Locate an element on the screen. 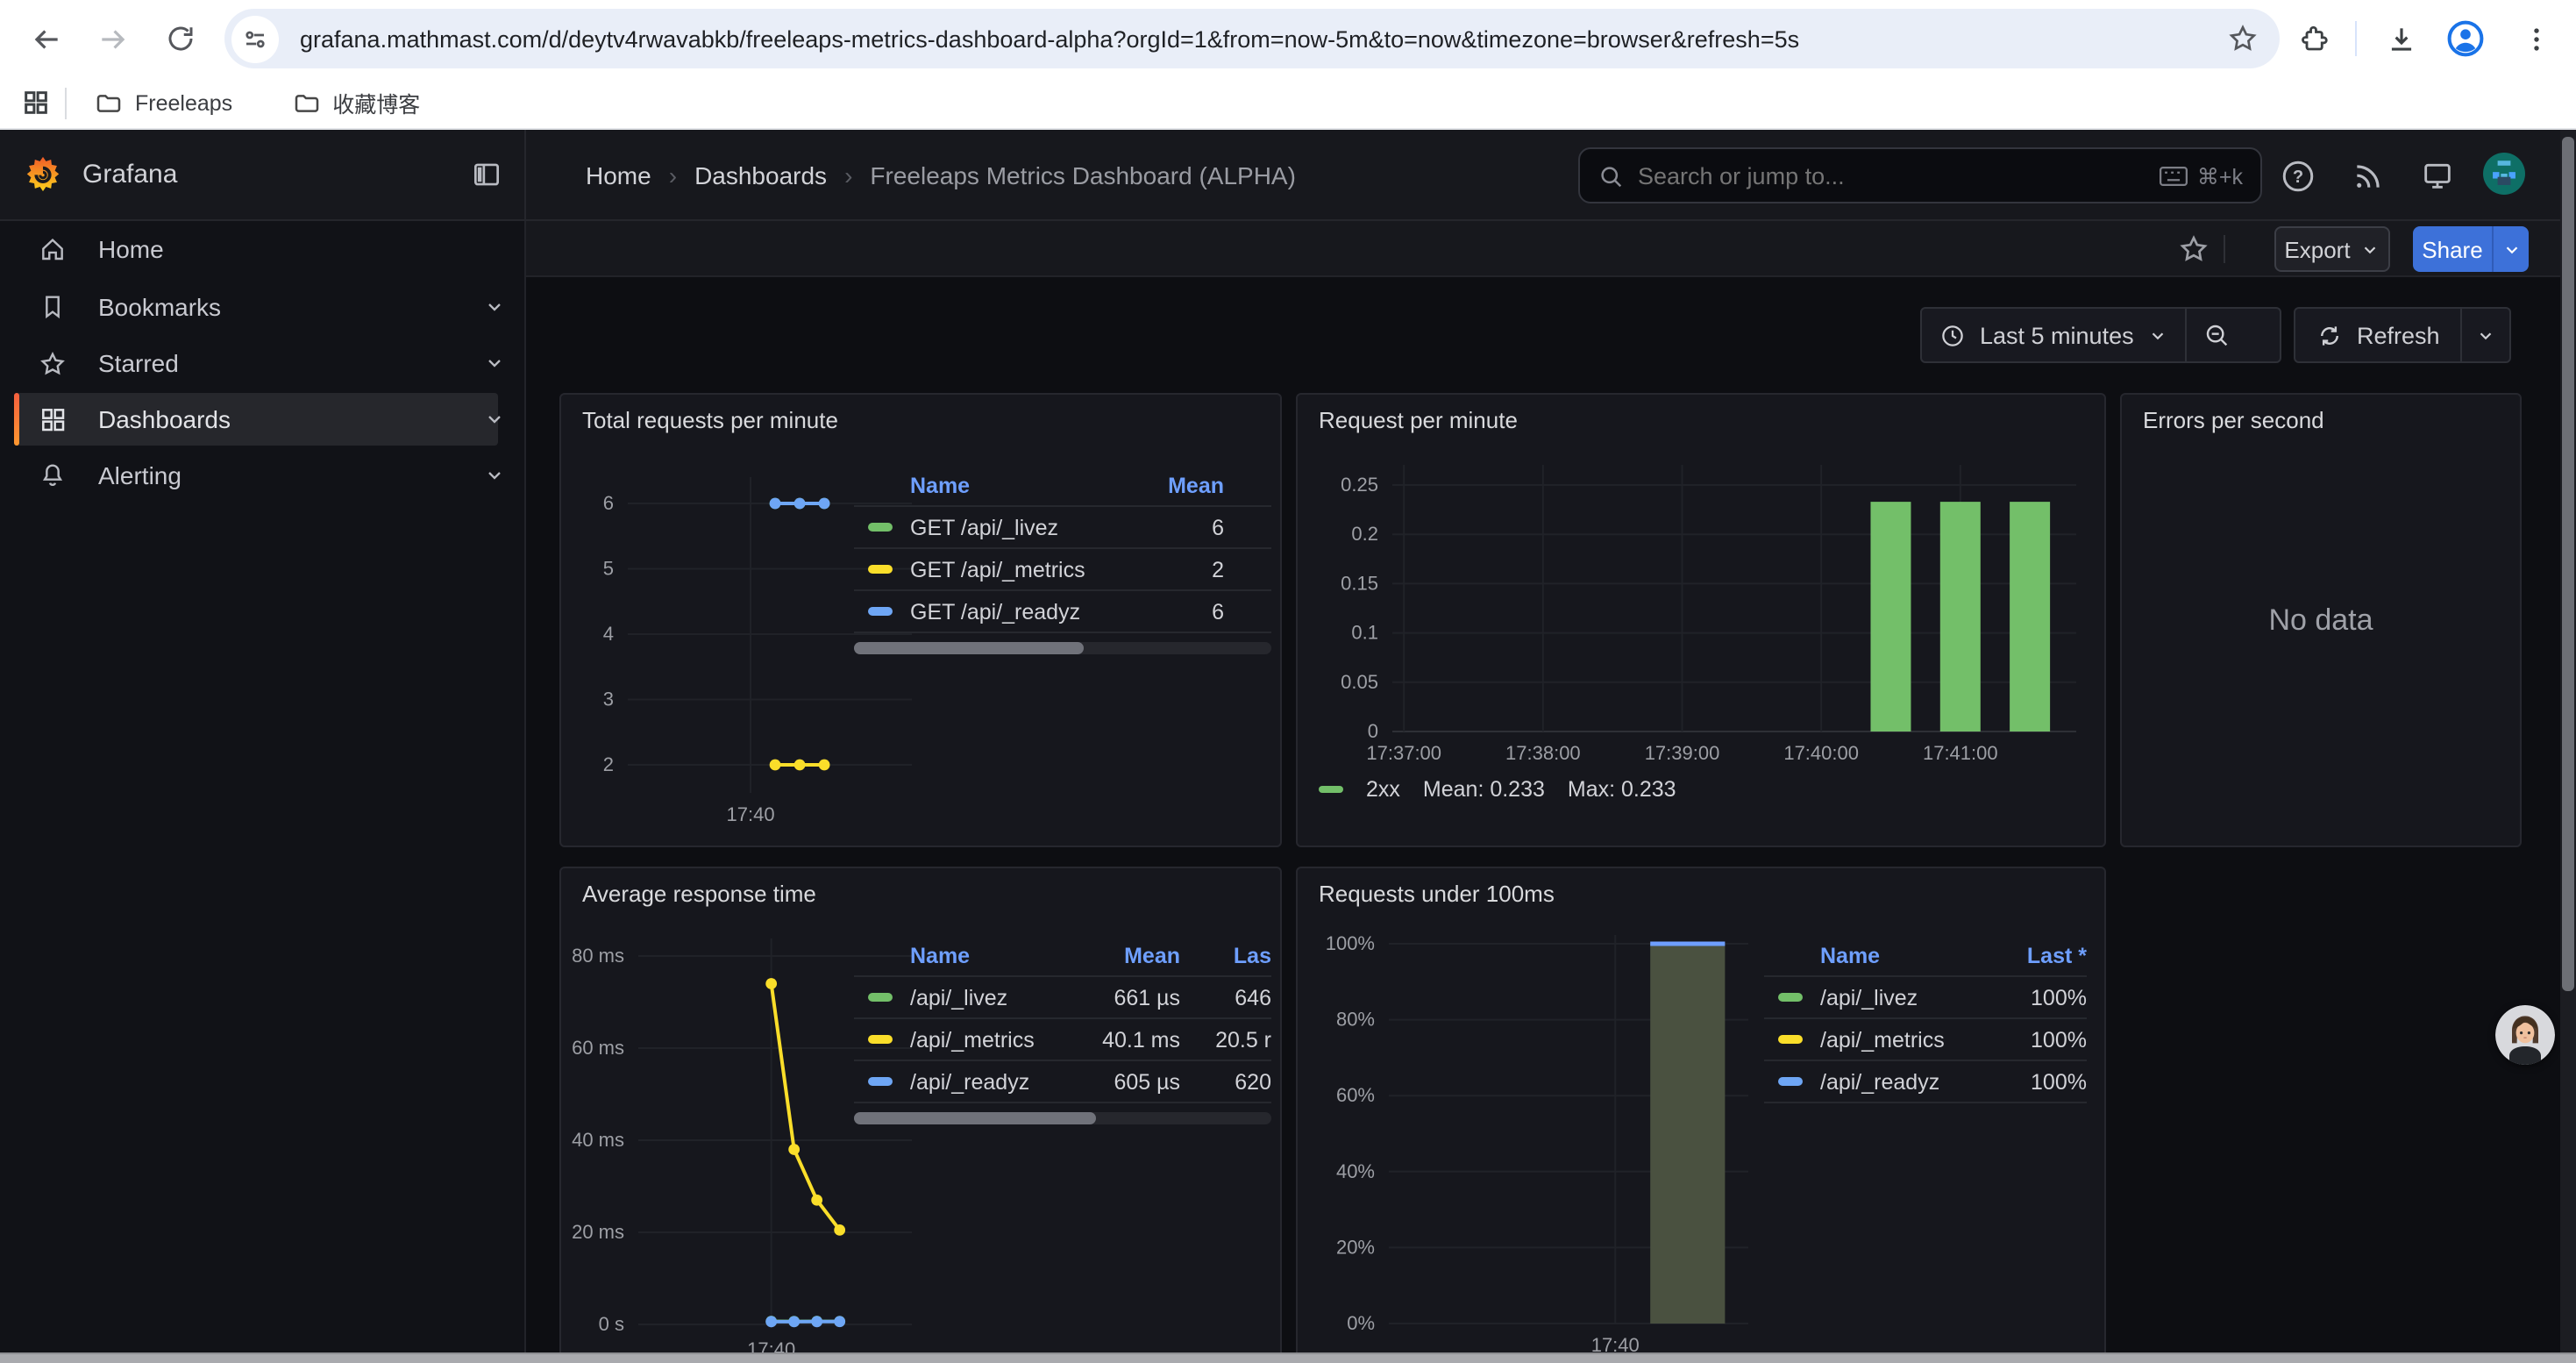 This screenshot has width=2576, height=1363. profile-icon is located at coordinates (2465, 38).